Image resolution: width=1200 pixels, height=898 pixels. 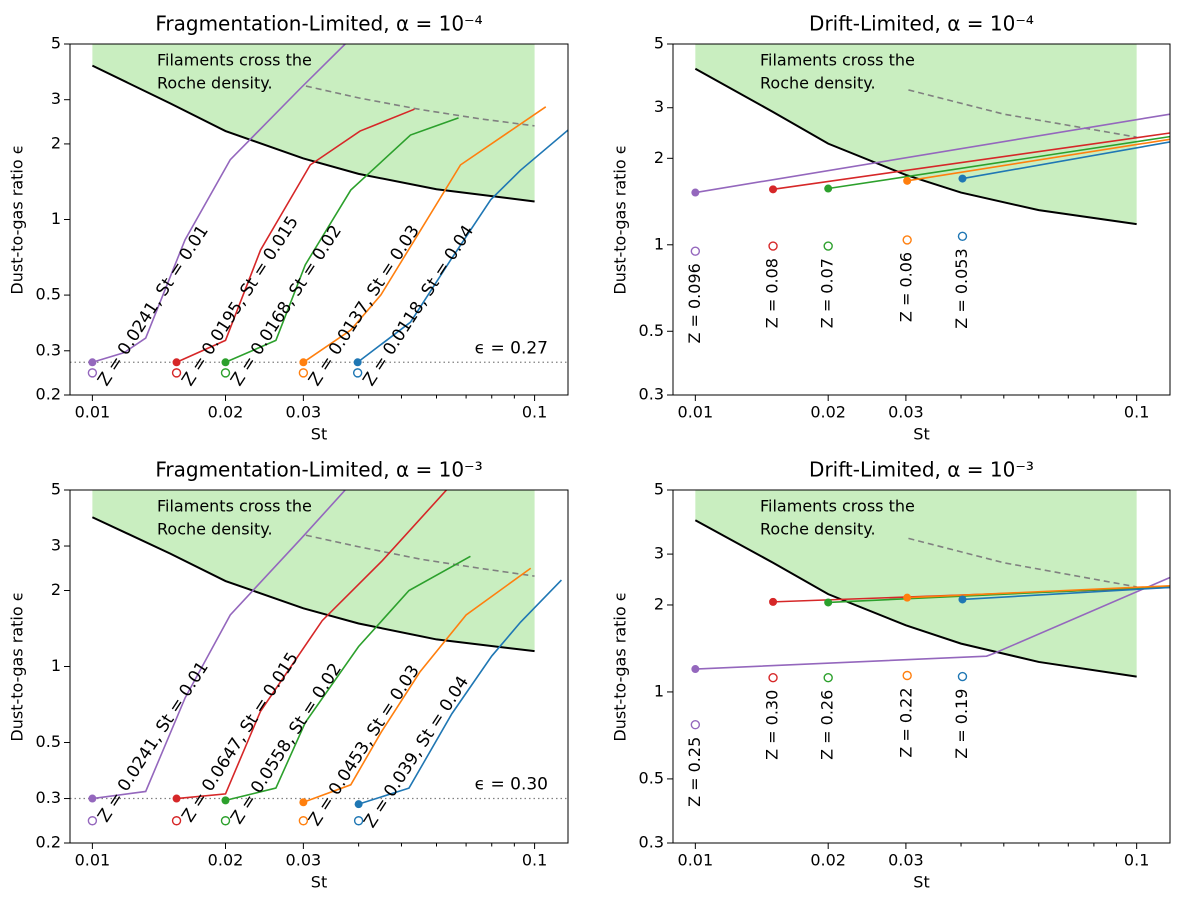 I want to click on series-label: Z = 0.0118, St = 0.04, so click(x=418, y=306).